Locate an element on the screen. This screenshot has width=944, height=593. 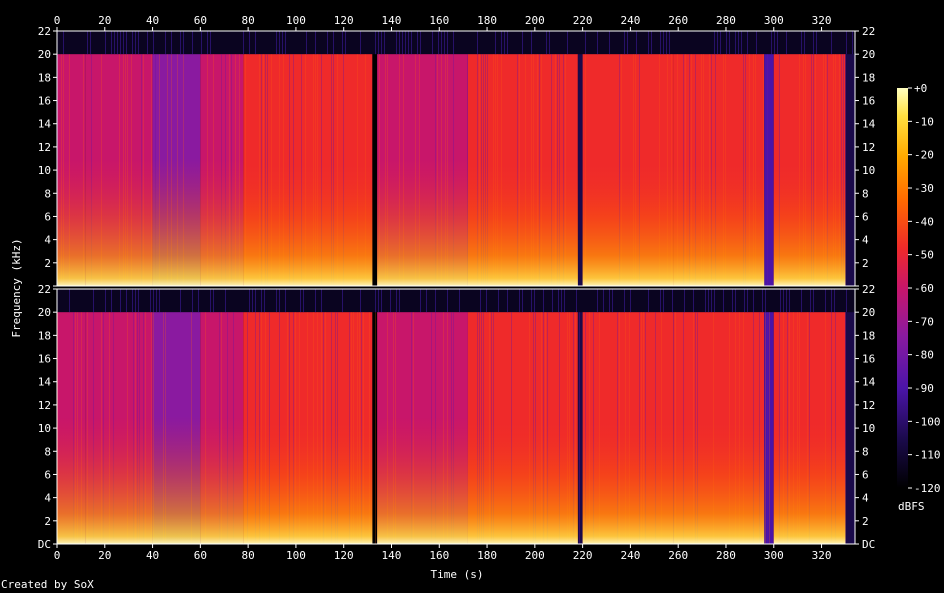
x-tick-label: 140 is located at coordinates (392, 555).